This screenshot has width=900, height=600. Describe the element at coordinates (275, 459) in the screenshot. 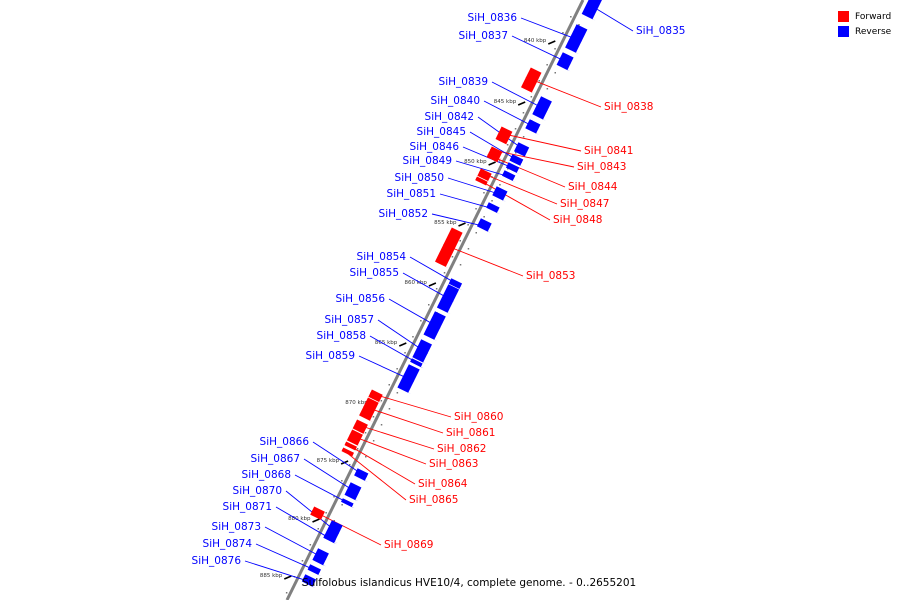

I see `gene-label-sih_0867: SiH_0867` at that location.